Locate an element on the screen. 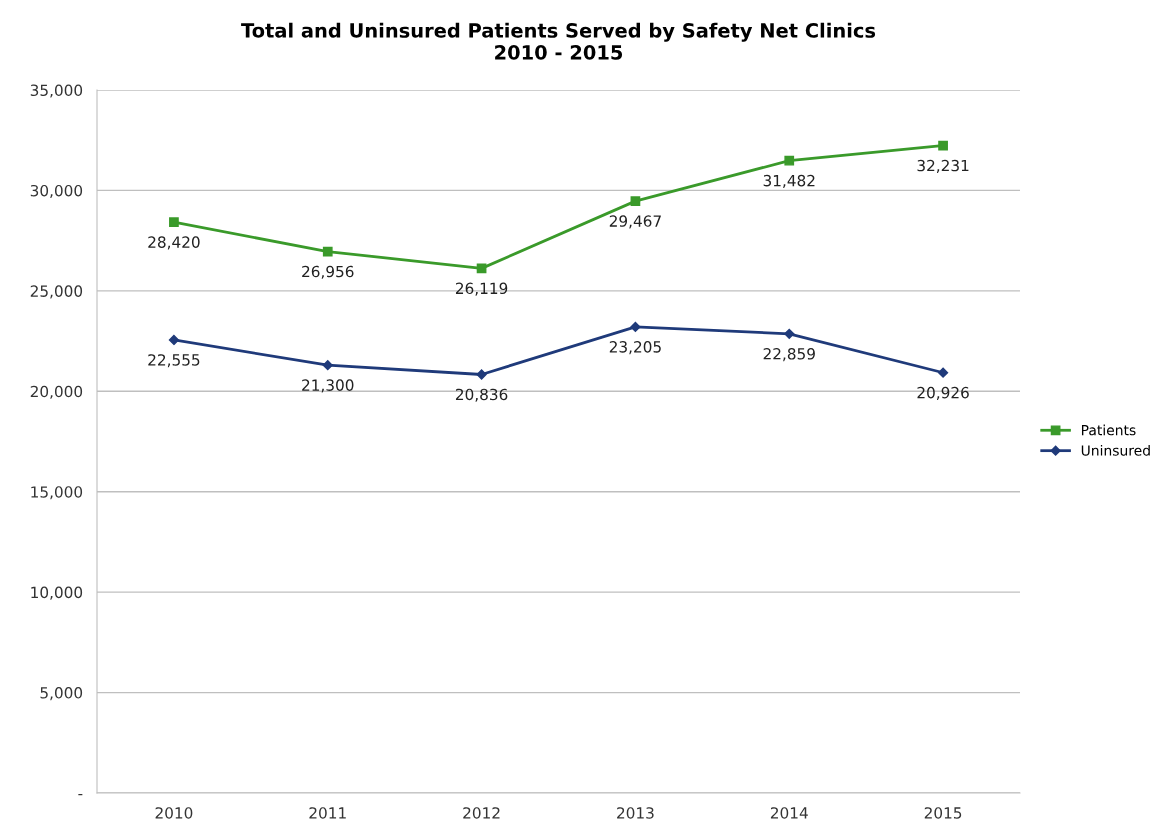 The height and width of the screenshot is (829, 1163). y-tick-label: 25,000 is located at coordinates (56, 292).